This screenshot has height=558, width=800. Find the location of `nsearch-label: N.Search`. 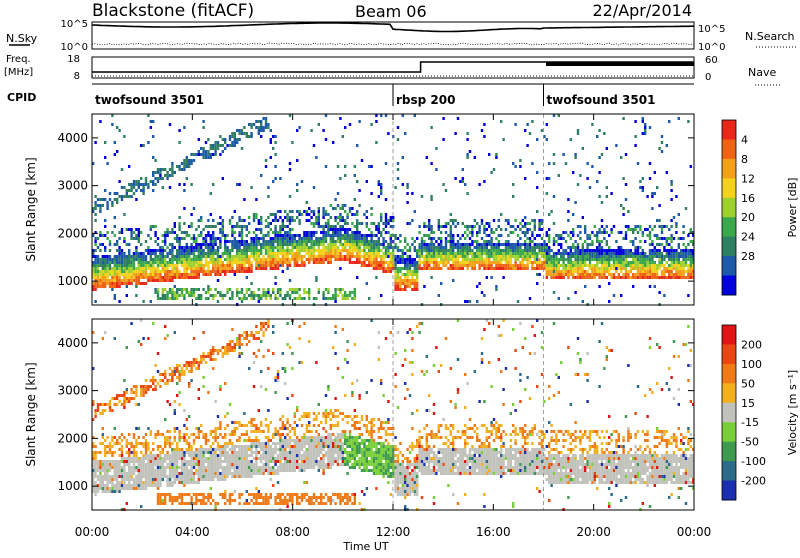

nsearch-label: N.Search is located at coordinates (770, 36).